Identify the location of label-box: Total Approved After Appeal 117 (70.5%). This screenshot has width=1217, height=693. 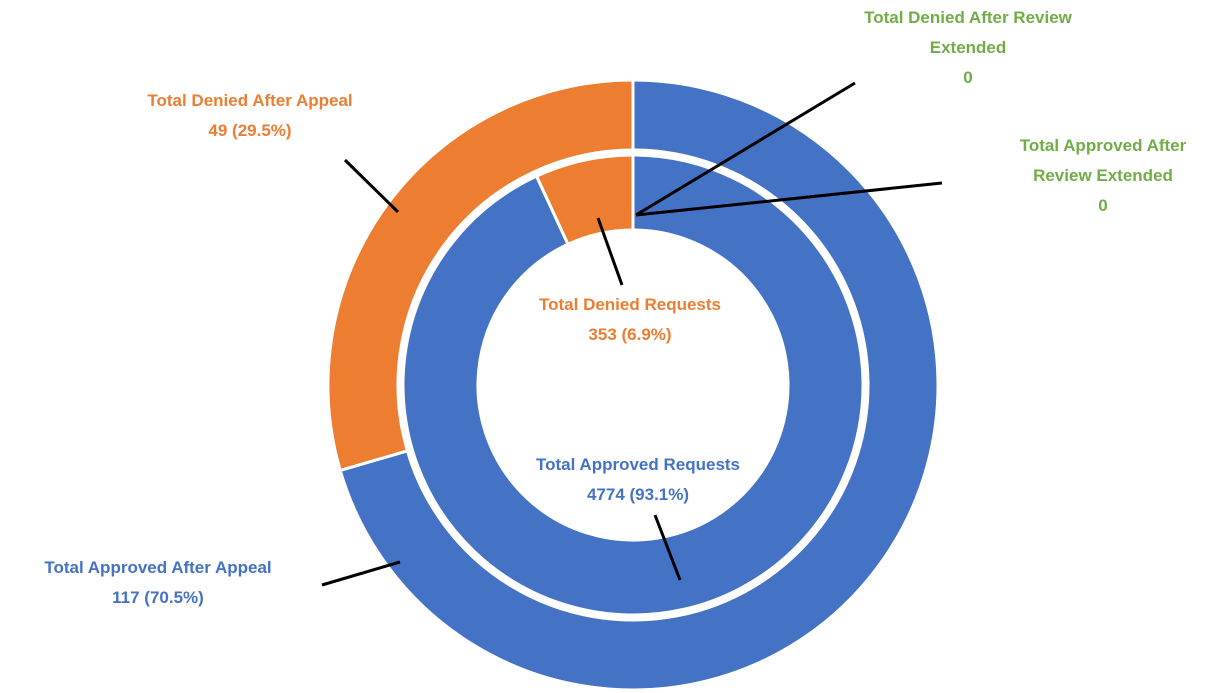
(159, 583).